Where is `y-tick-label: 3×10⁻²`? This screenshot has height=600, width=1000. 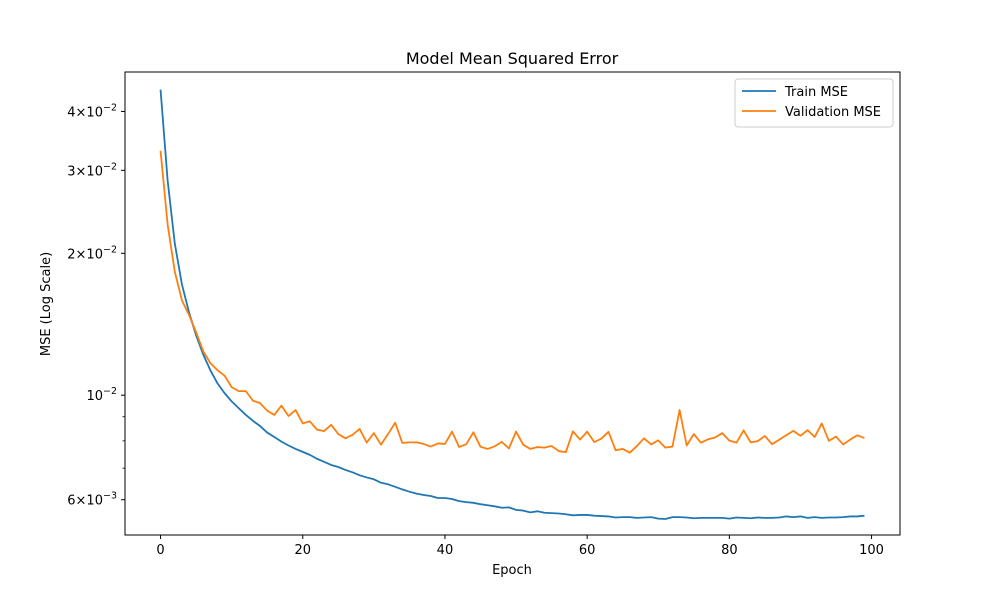
y-tick-label: 3×10⁻² is located at coordinates (92, 170).